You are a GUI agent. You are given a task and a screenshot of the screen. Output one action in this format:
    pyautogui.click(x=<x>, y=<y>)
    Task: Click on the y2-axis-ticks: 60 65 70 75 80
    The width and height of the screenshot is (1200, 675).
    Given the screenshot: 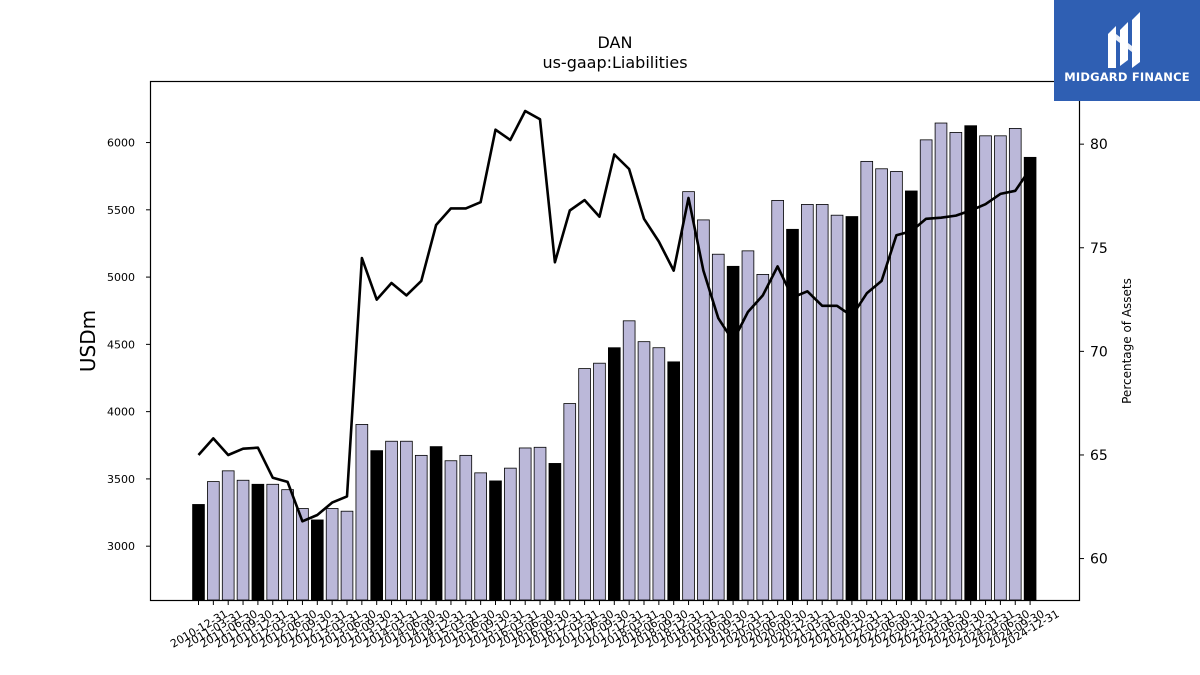 What is the action you would take?
    pyautogui.click(x=1093, y=352)
    